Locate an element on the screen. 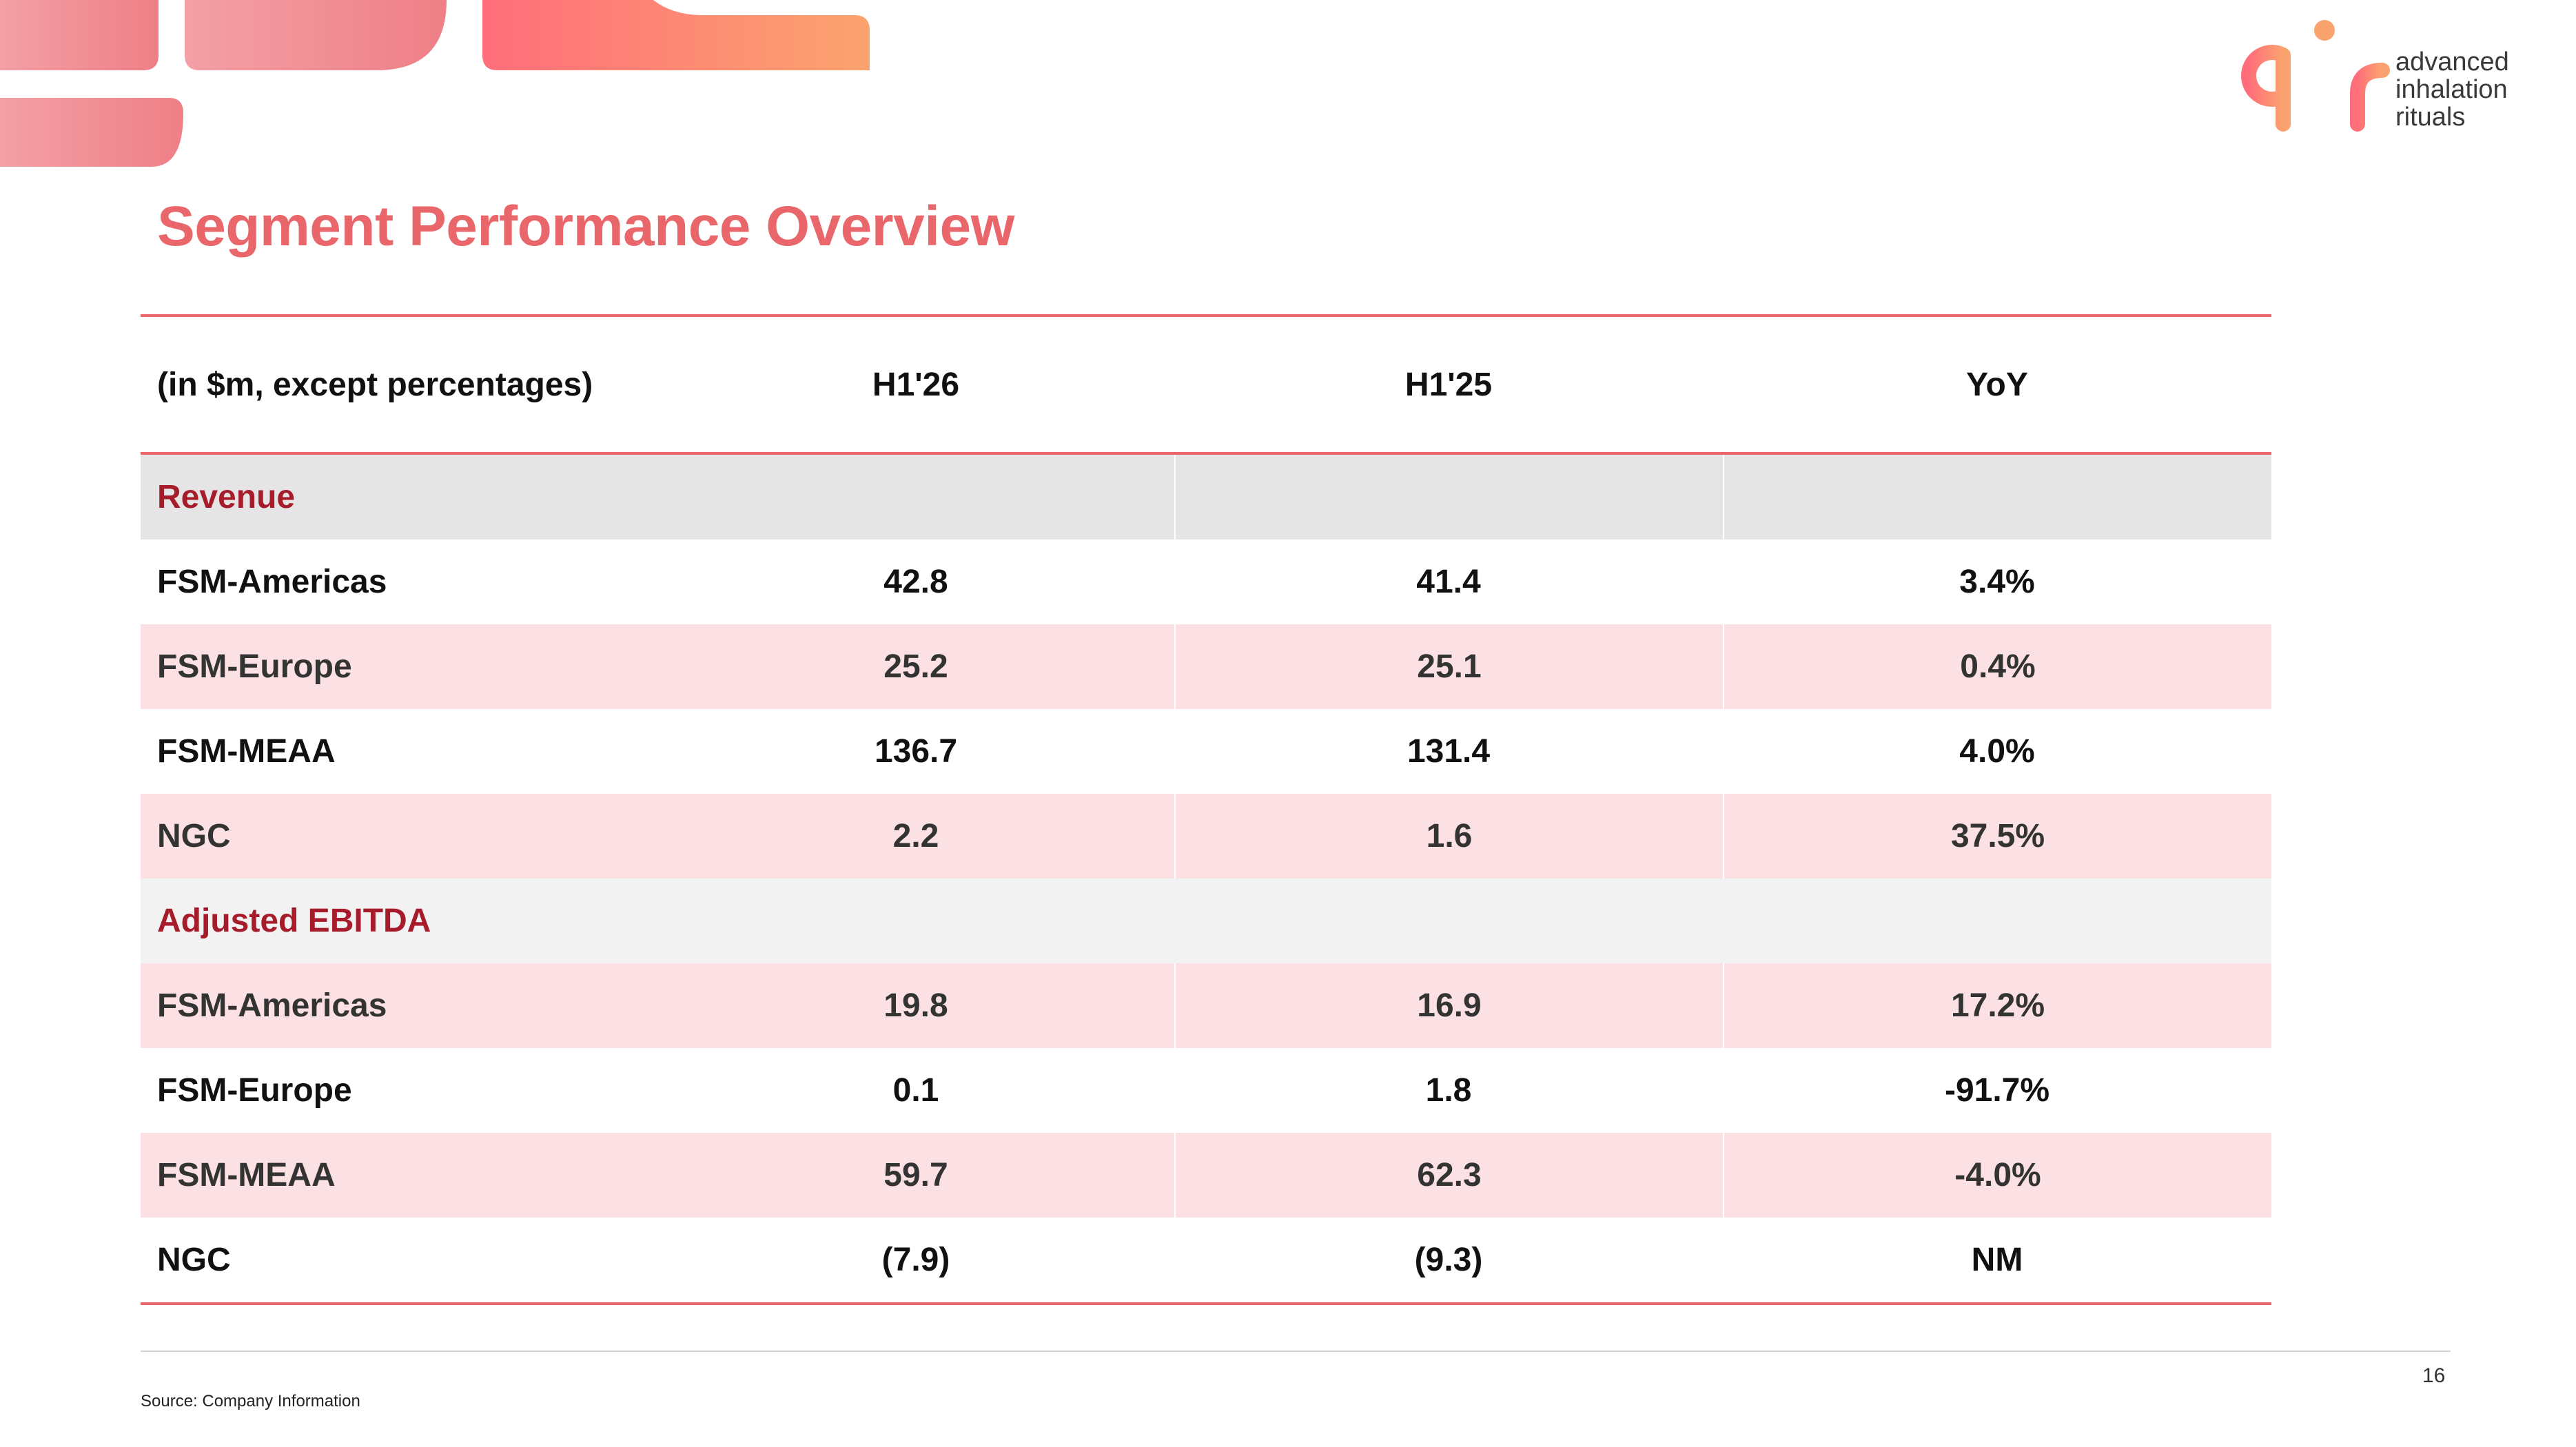  value-yoy: -91.7% is located at coordinates (1997, 1090).